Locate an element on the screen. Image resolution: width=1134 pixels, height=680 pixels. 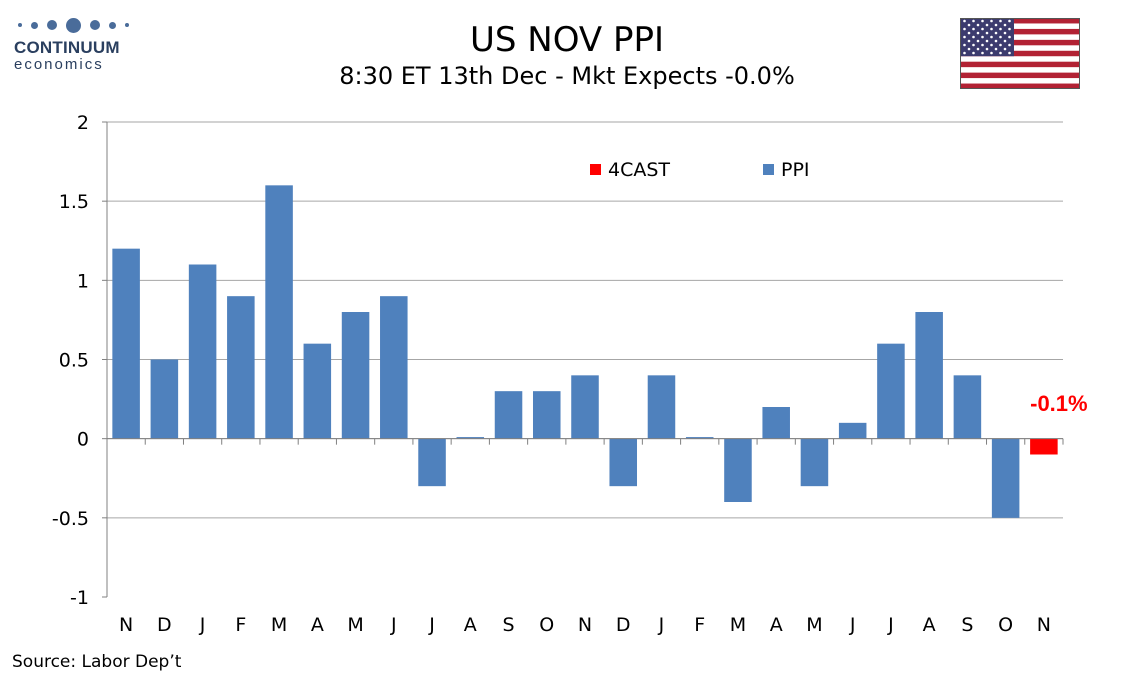
y-tick-label: -1 is located at coordinates (79, 598).